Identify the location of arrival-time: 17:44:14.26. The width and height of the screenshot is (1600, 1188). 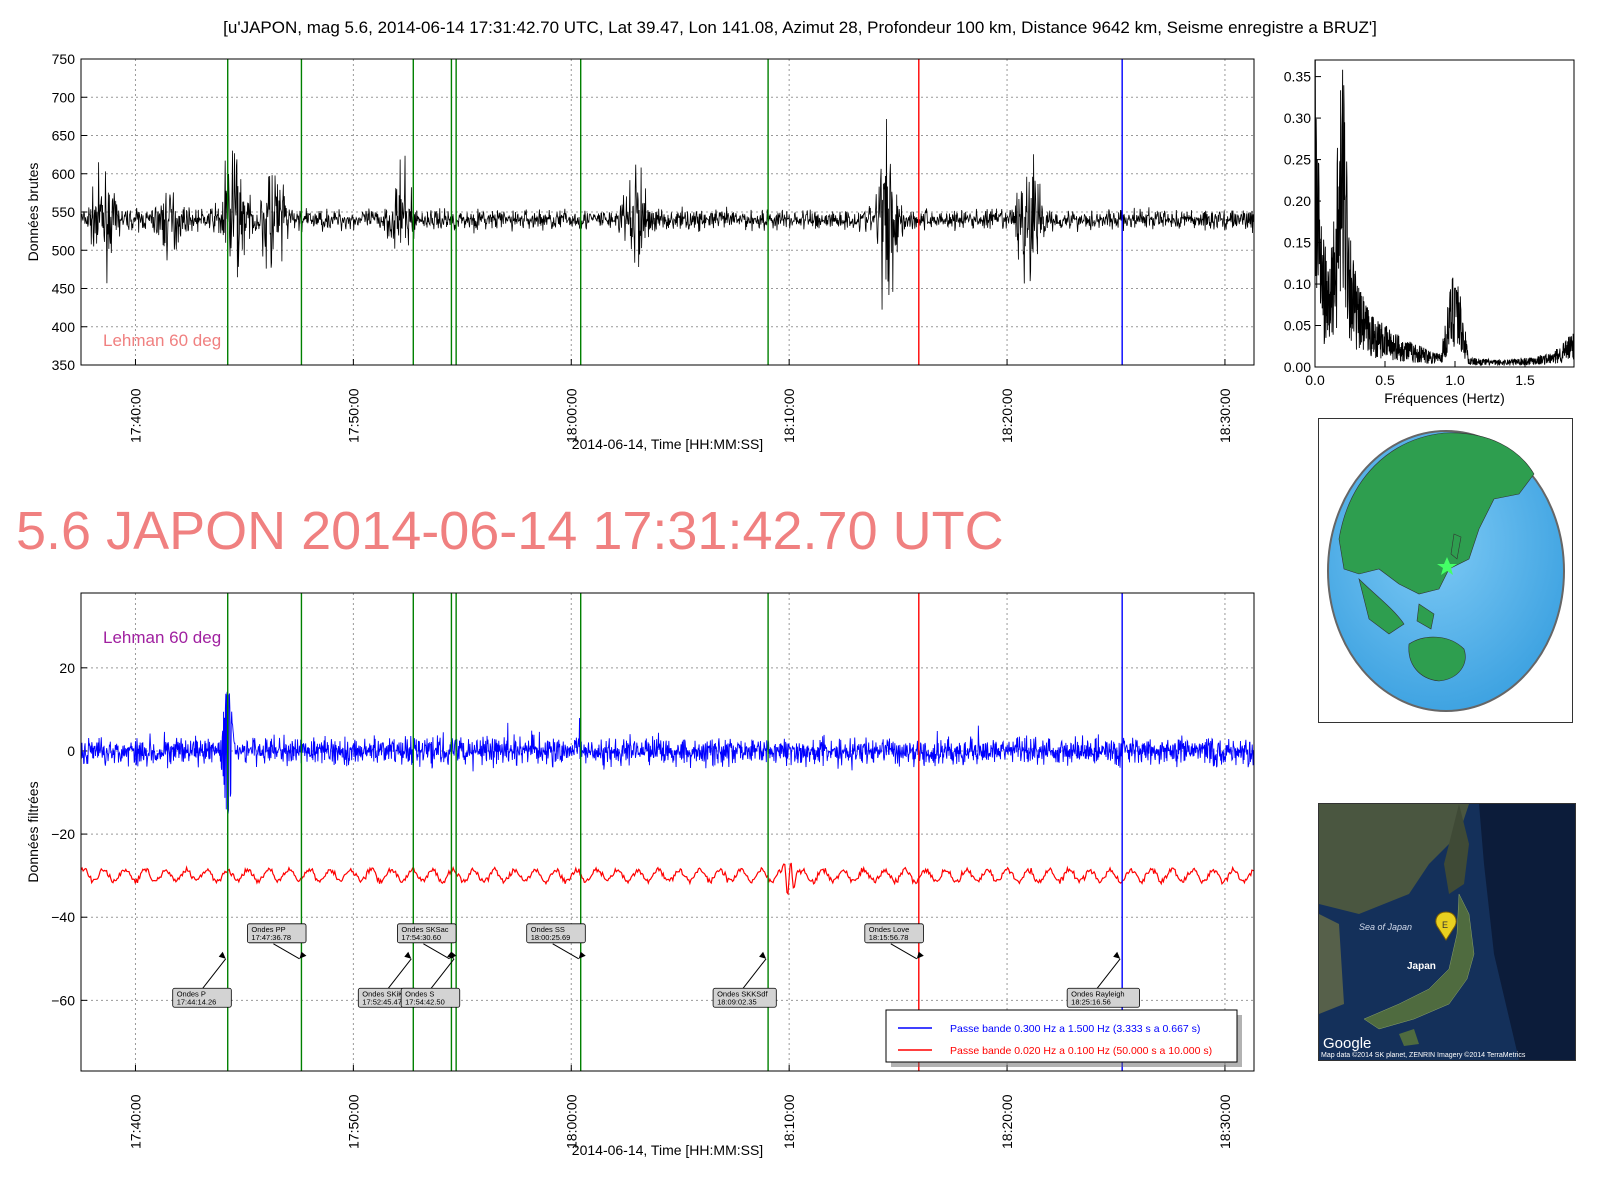
(197, 1001).